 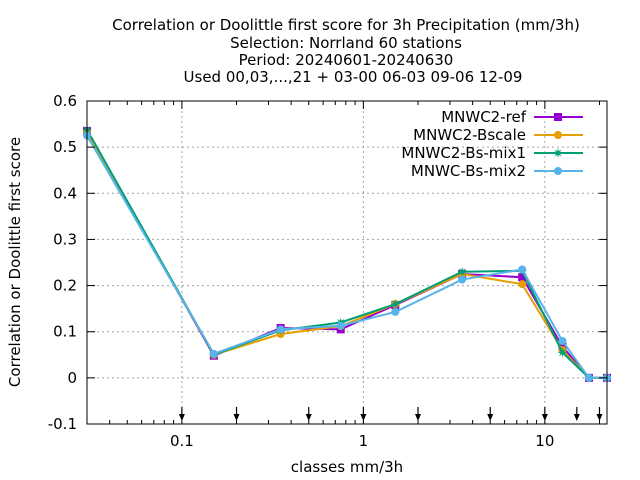 I want to click on class-limit-arrows, so click(x=390, y=414).